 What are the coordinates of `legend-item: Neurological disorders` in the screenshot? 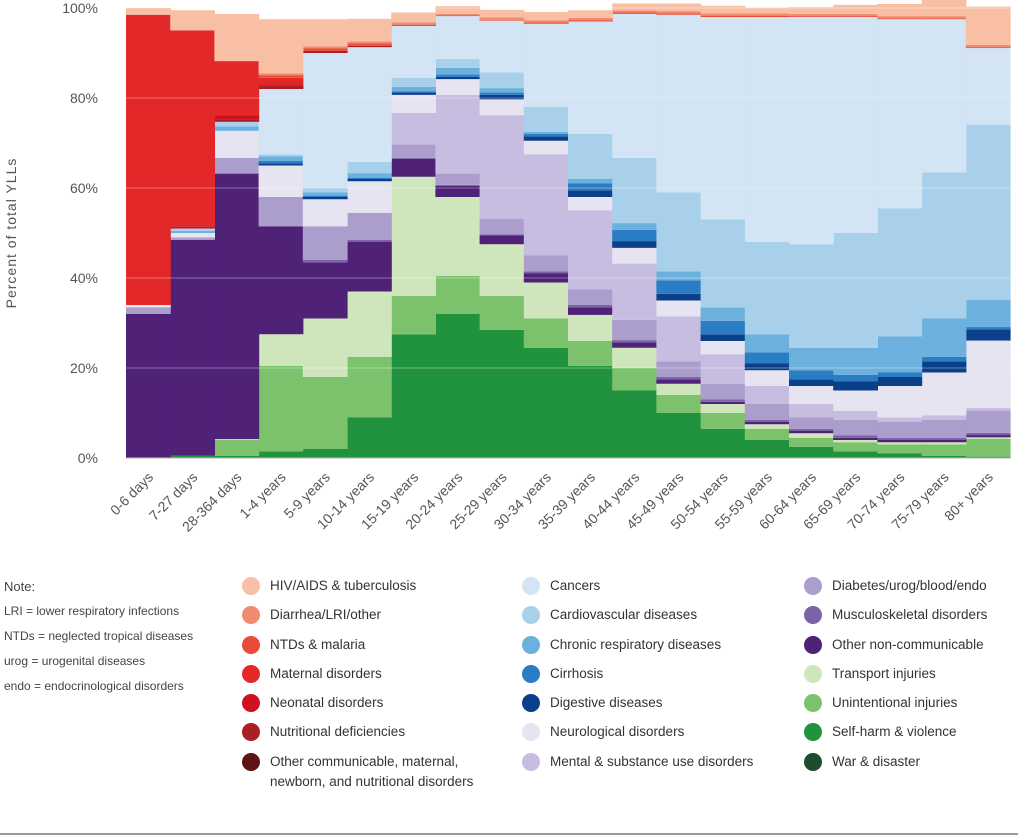 It's located at (637, 736).